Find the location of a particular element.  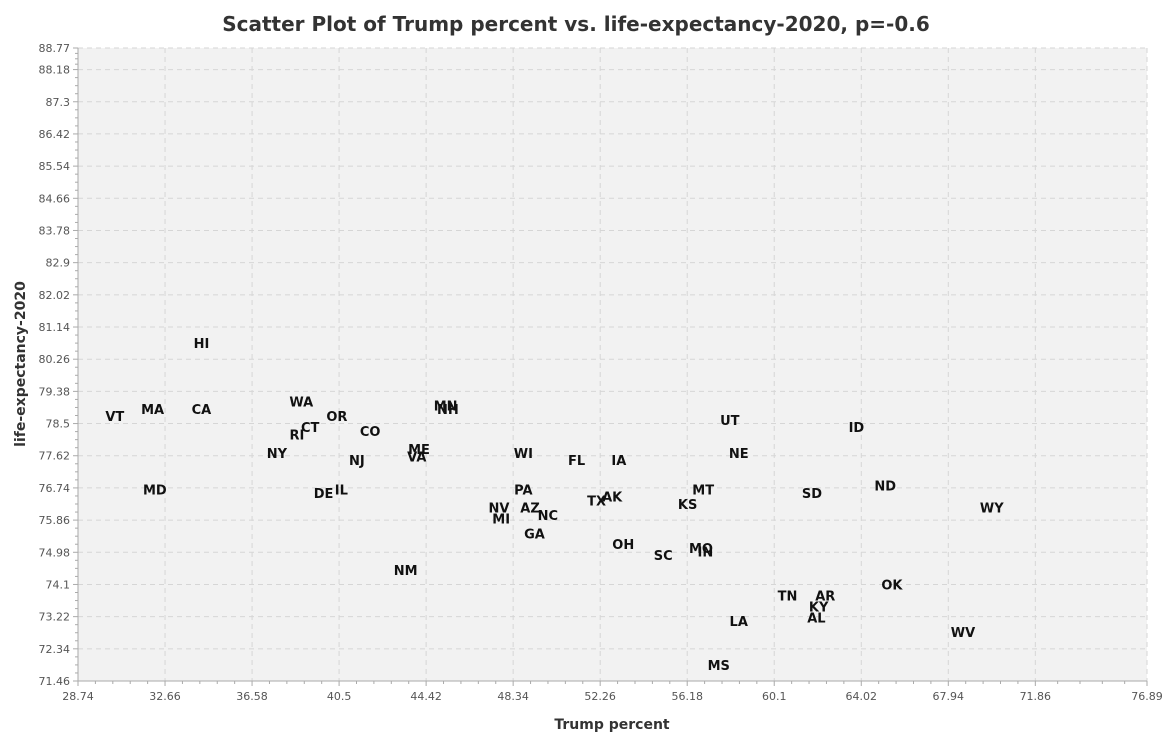

point-label-ok: OK is located at coordinates (892, 585).